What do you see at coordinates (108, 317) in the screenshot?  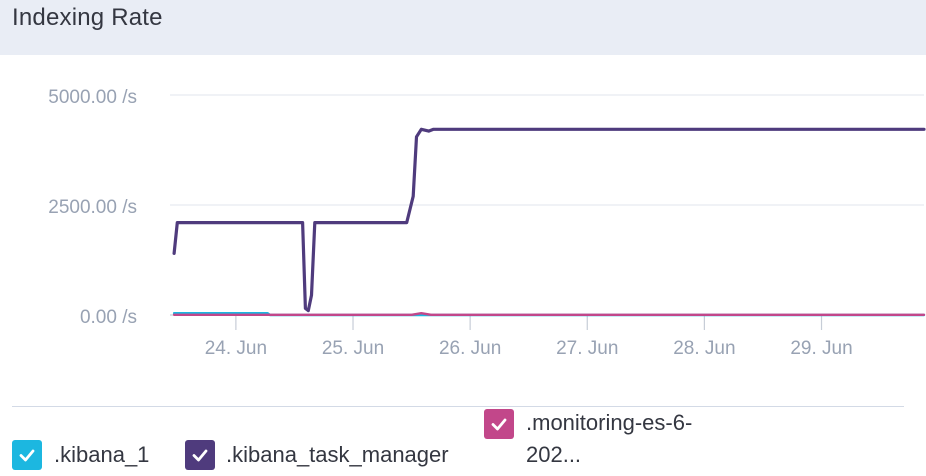 I see `y-tick-label: 0.00 /s` at bounding box center [108, 317].